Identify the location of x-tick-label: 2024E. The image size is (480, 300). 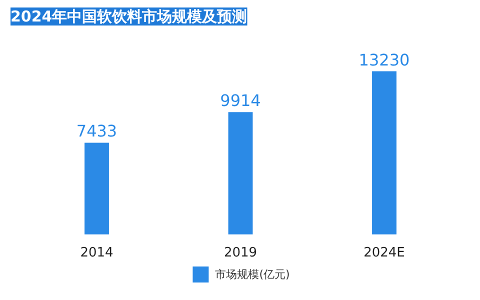
(384, 252).